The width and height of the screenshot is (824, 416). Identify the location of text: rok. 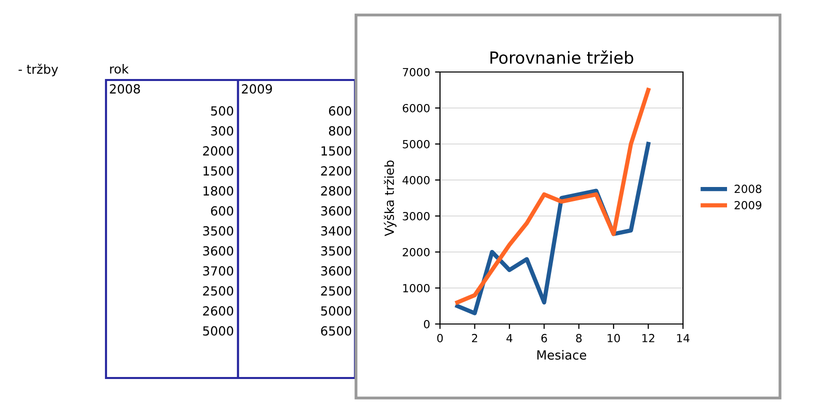
(119, 69).